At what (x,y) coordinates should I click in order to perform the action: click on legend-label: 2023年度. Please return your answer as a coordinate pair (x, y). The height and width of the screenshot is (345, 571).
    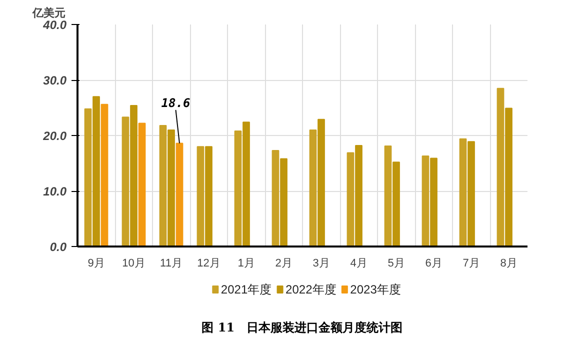
    Looking at the image, I should click on (375, 289).